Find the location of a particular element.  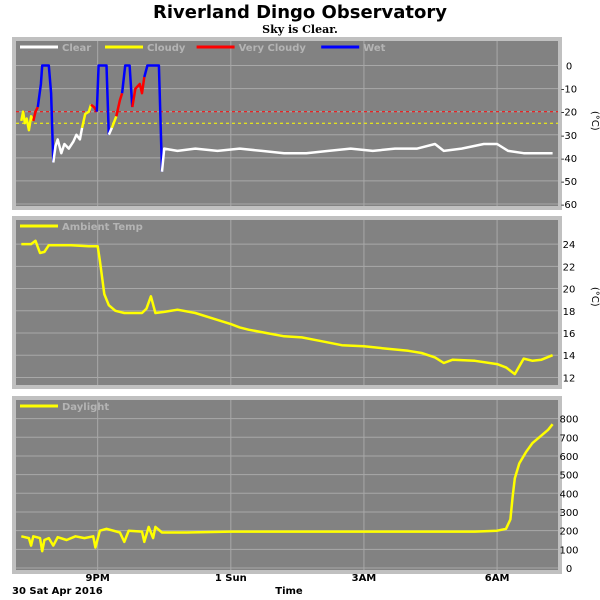

y-tick-label: -20 is located at coordinates (569, 113).